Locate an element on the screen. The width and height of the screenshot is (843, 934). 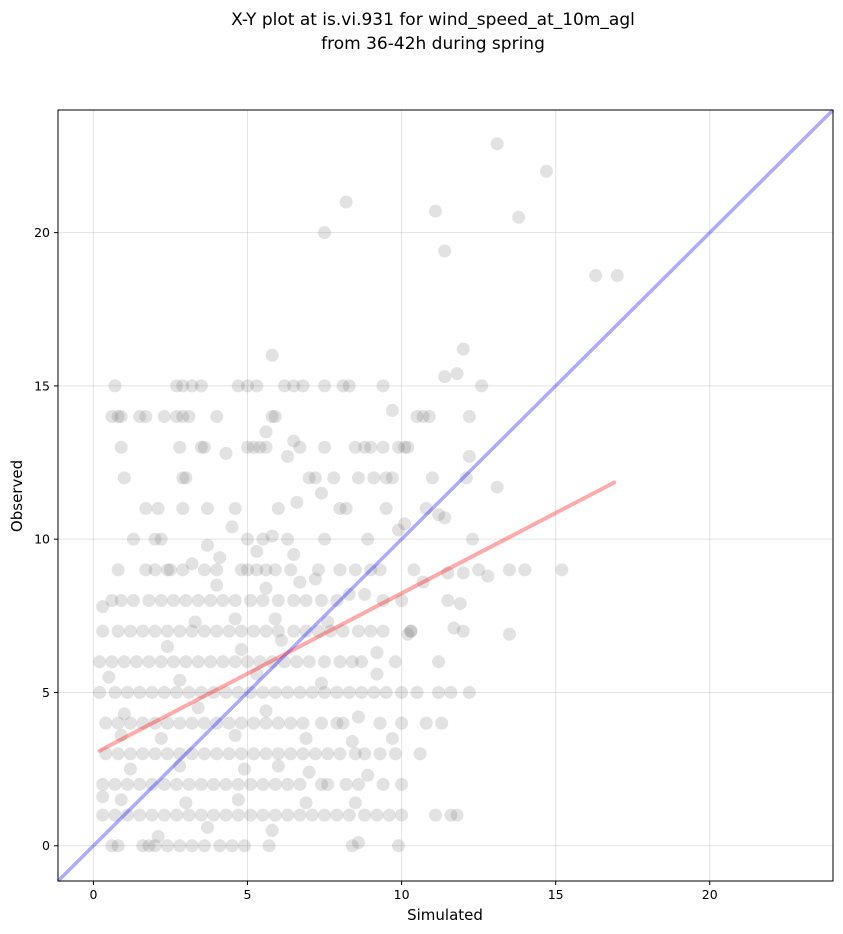
x-tick-label: 15 is located at coordinates (556, 894).